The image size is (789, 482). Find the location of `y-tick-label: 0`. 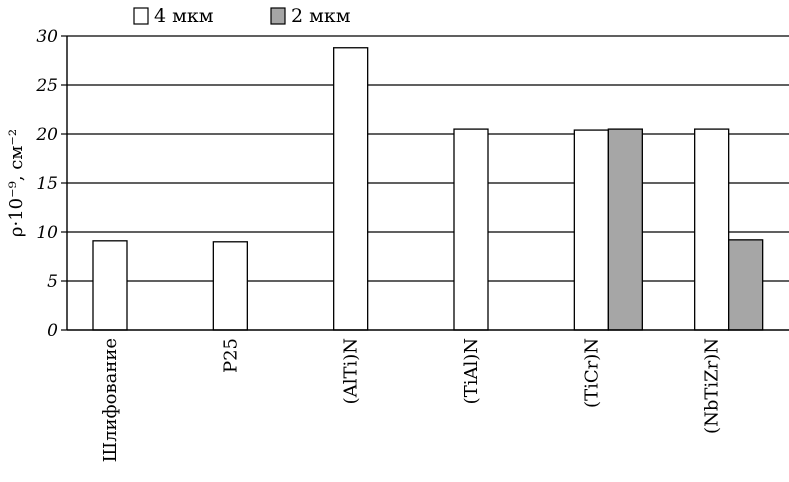

y-tick-label: 0 is located at coordinates (52, 331).